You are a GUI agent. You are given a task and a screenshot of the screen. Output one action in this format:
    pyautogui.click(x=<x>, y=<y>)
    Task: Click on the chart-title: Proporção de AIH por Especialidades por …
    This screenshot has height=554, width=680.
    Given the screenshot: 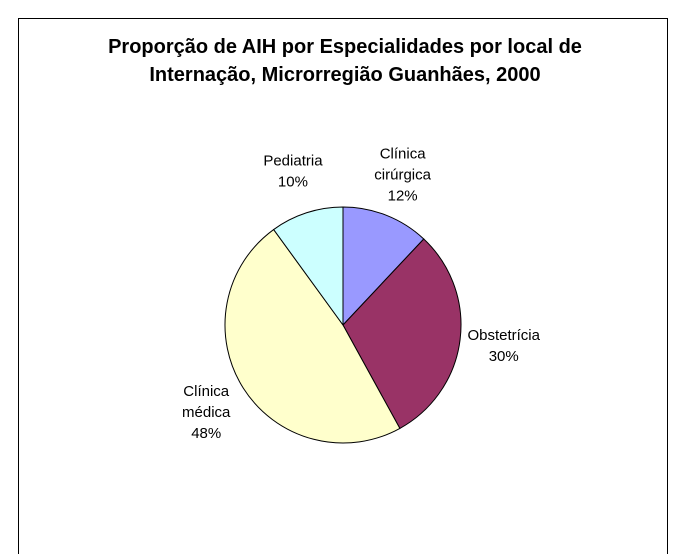 What is the action you would take?
    pyautogui.click(x=345, y=61)
    